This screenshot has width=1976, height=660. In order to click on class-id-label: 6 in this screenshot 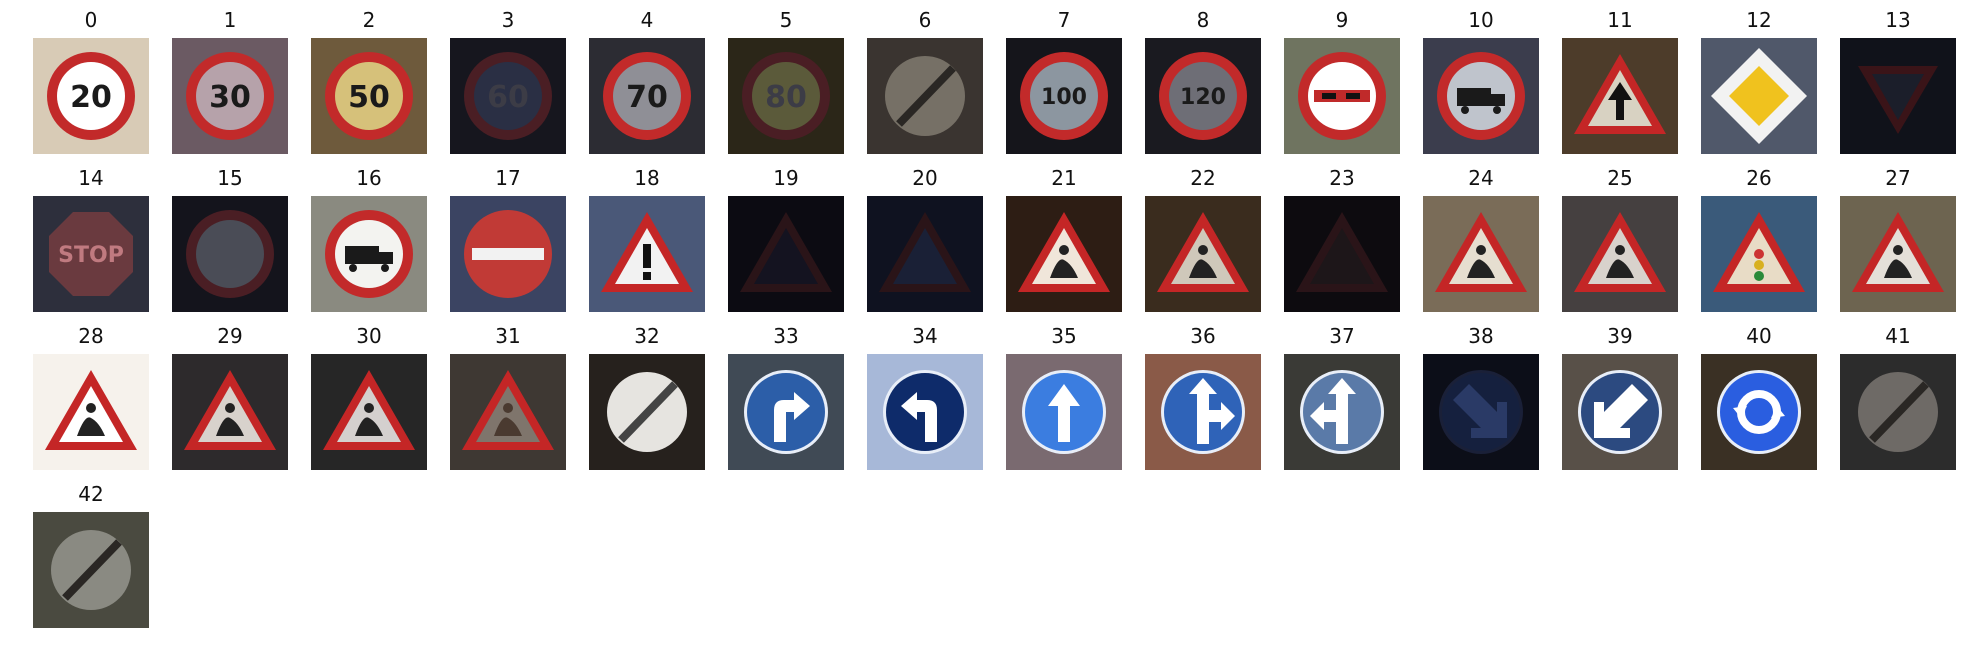, I will do `click(925, 20)`.